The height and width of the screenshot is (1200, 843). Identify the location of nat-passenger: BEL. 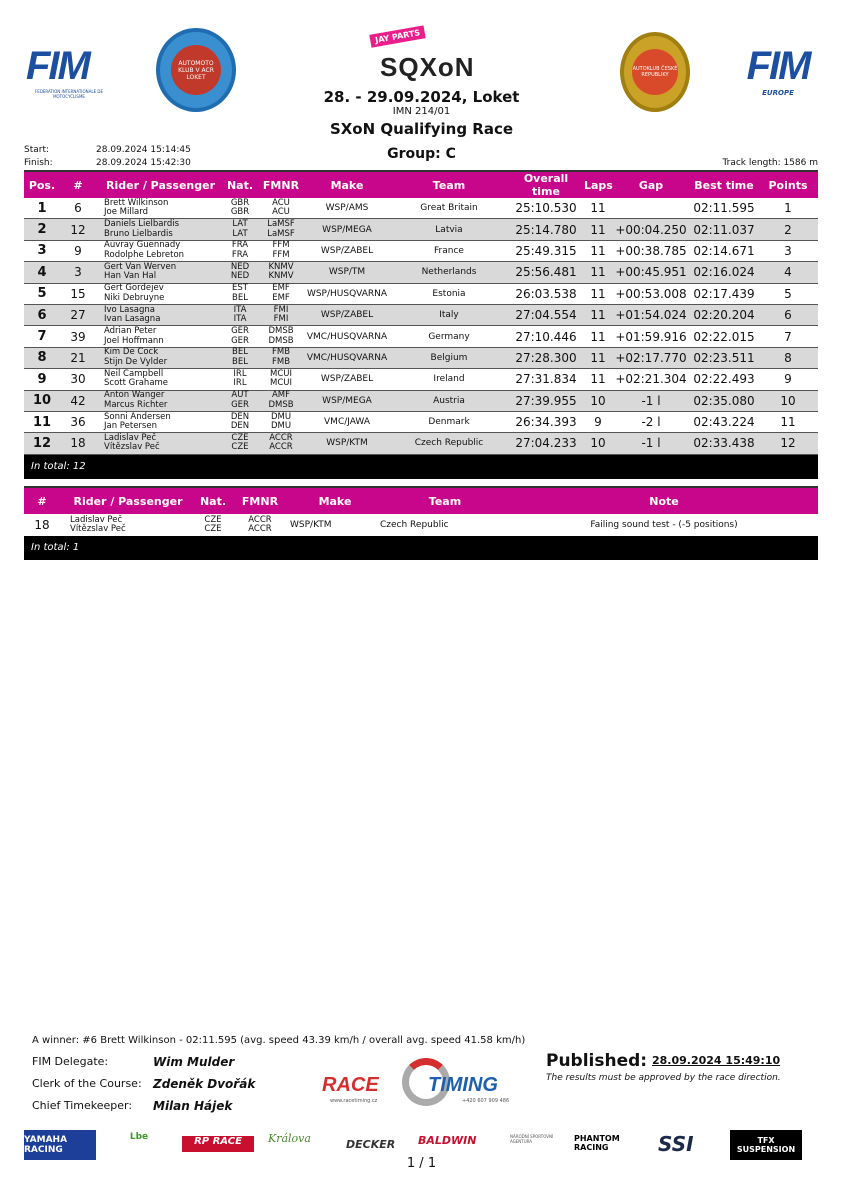
(240, 361).